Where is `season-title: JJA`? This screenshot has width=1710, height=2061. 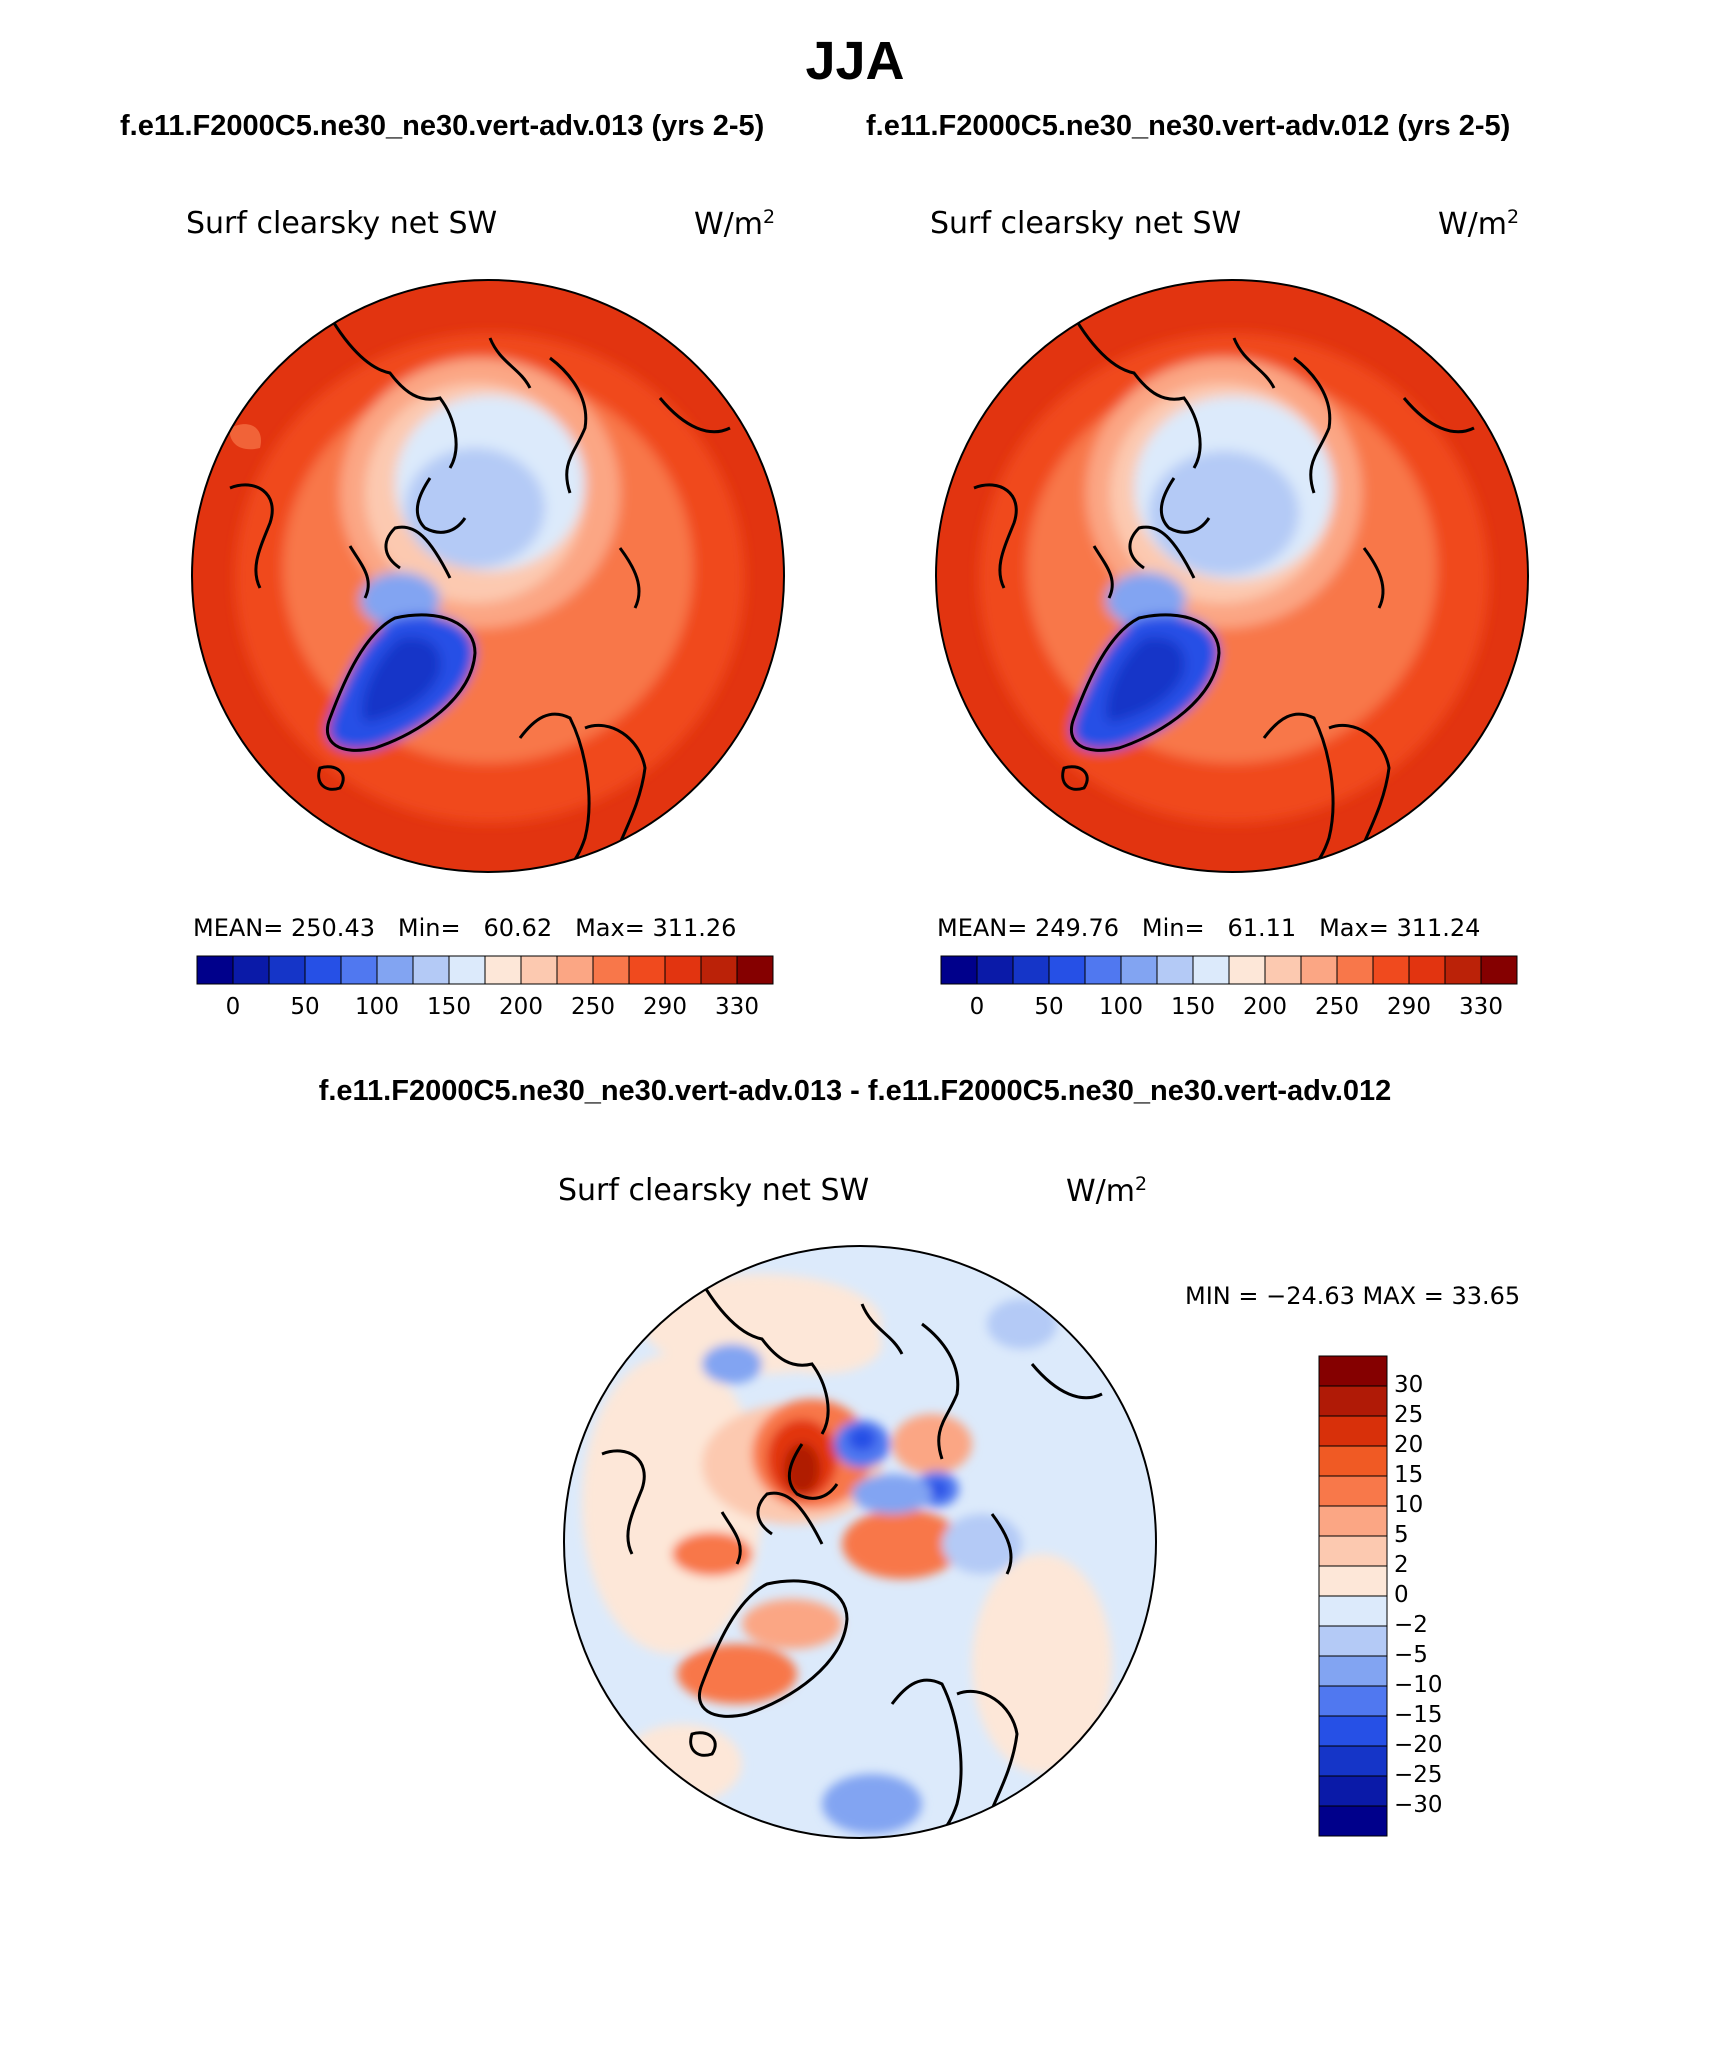
season-title: JJA is located at coordinates (855, 61).